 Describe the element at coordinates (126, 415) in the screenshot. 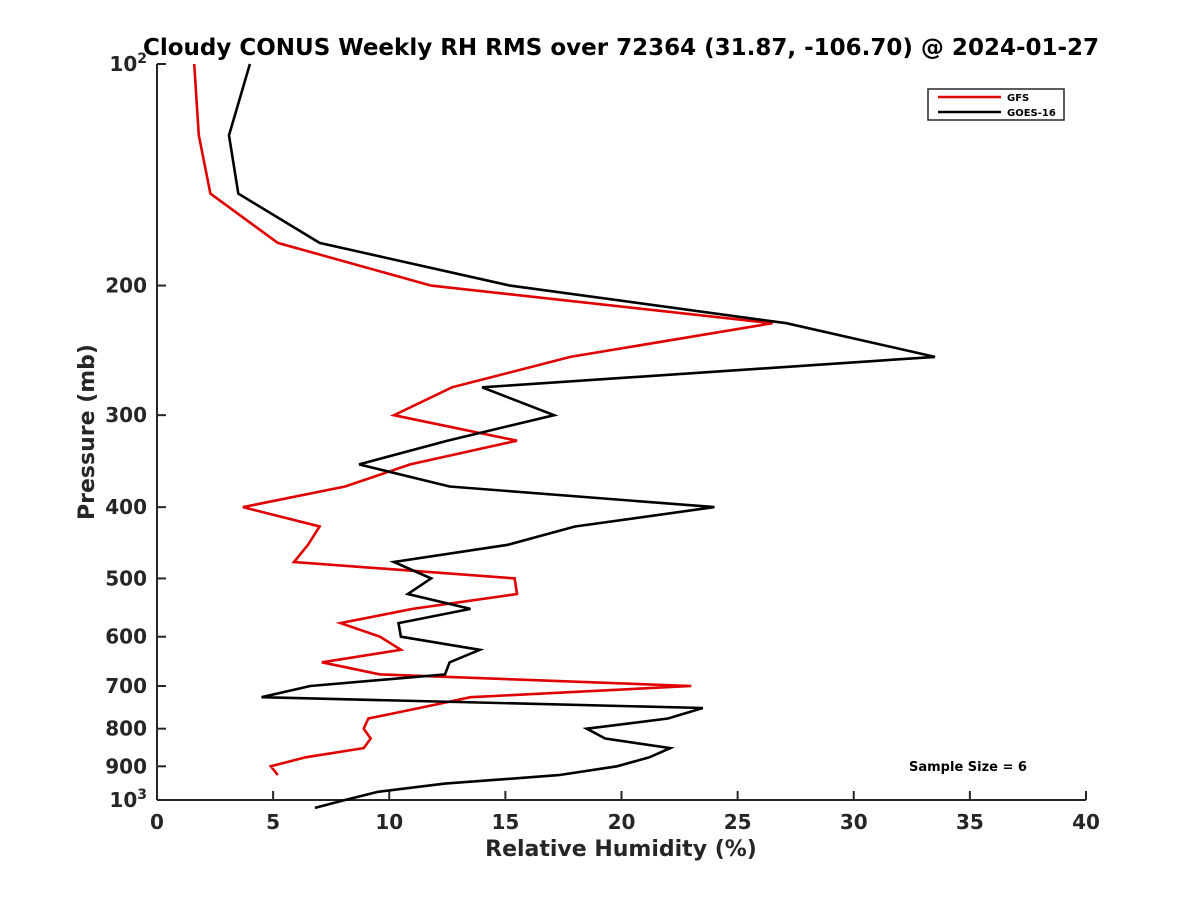

I see `y-tick-label: 300` at that location.